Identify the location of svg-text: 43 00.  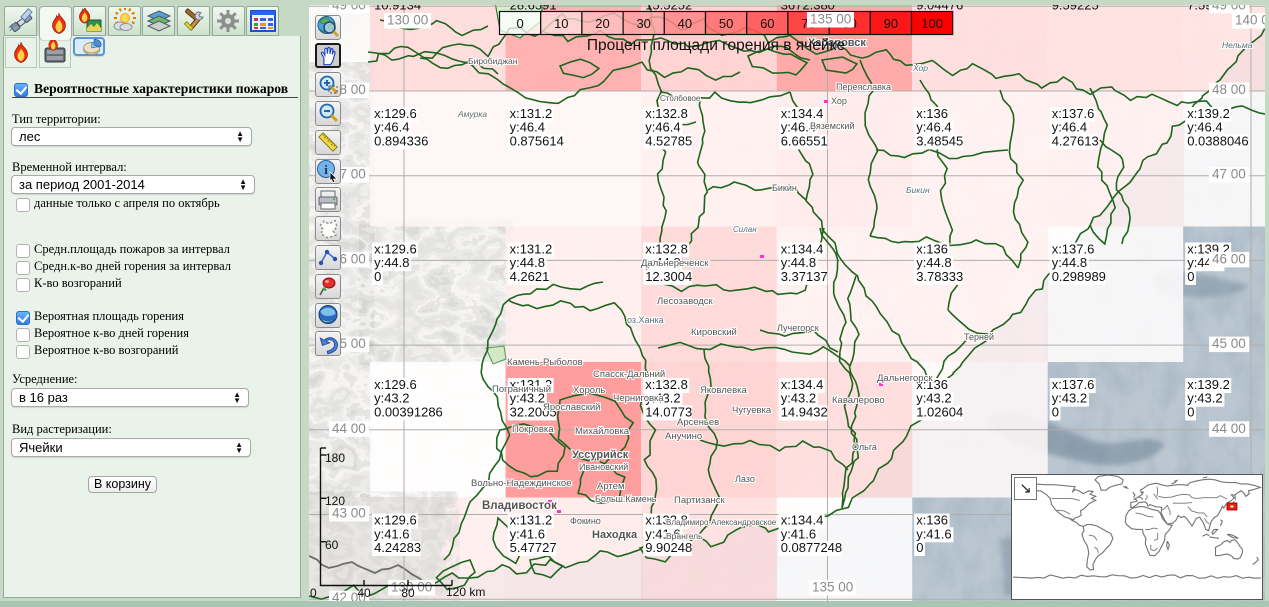
(349, 513).